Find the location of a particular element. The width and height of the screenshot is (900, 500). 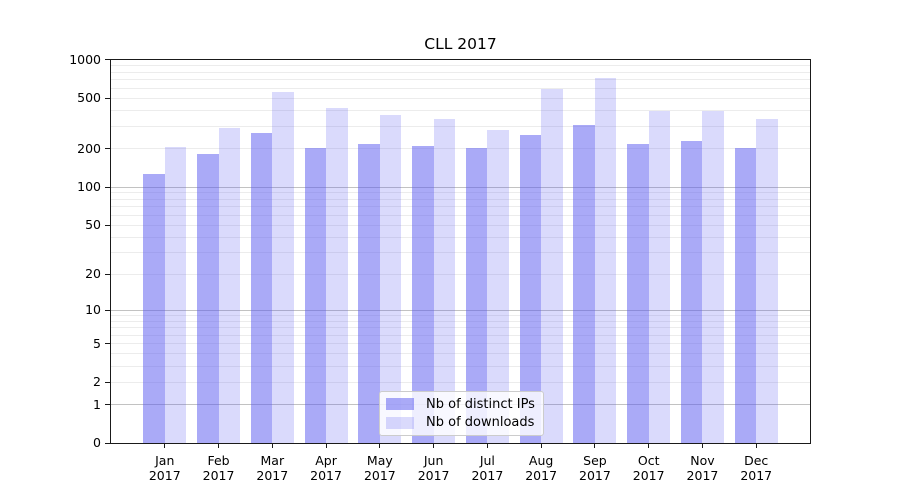

legend-item-distinct-ips: Nb of distinct IPs is located at coordinates (460, 404).